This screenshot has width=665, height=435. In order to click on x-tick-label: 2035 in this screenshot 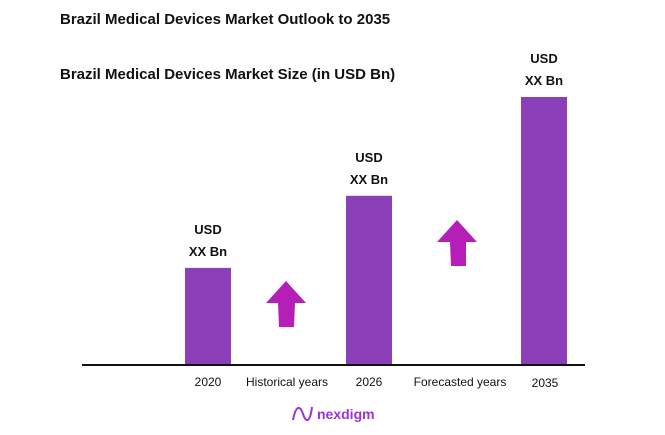, I will do `click(545, 383)`.